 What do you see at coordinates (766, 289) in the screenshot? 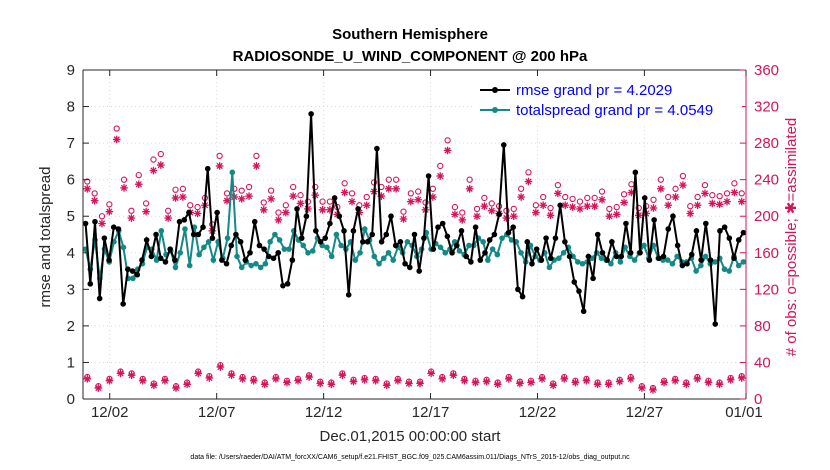
I see `y-right-tick-label: 120` at bounding box center [766, 289].